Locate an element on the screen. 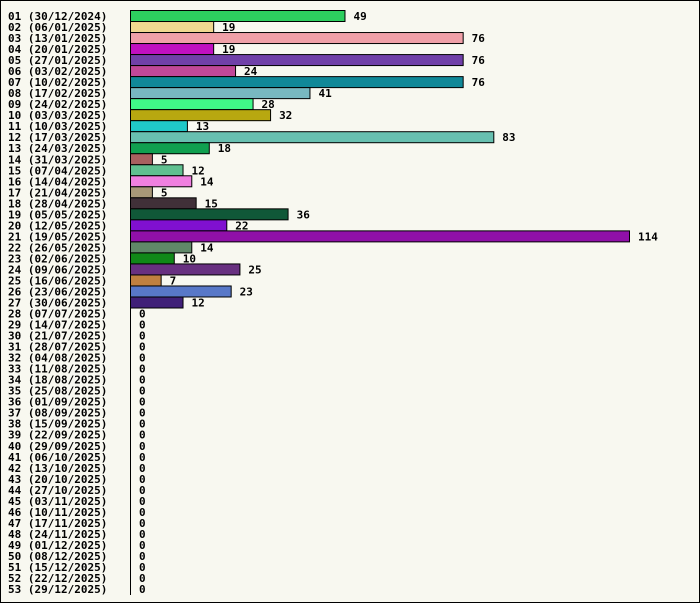  value-label: 36 is located at coordinates (304, 214).